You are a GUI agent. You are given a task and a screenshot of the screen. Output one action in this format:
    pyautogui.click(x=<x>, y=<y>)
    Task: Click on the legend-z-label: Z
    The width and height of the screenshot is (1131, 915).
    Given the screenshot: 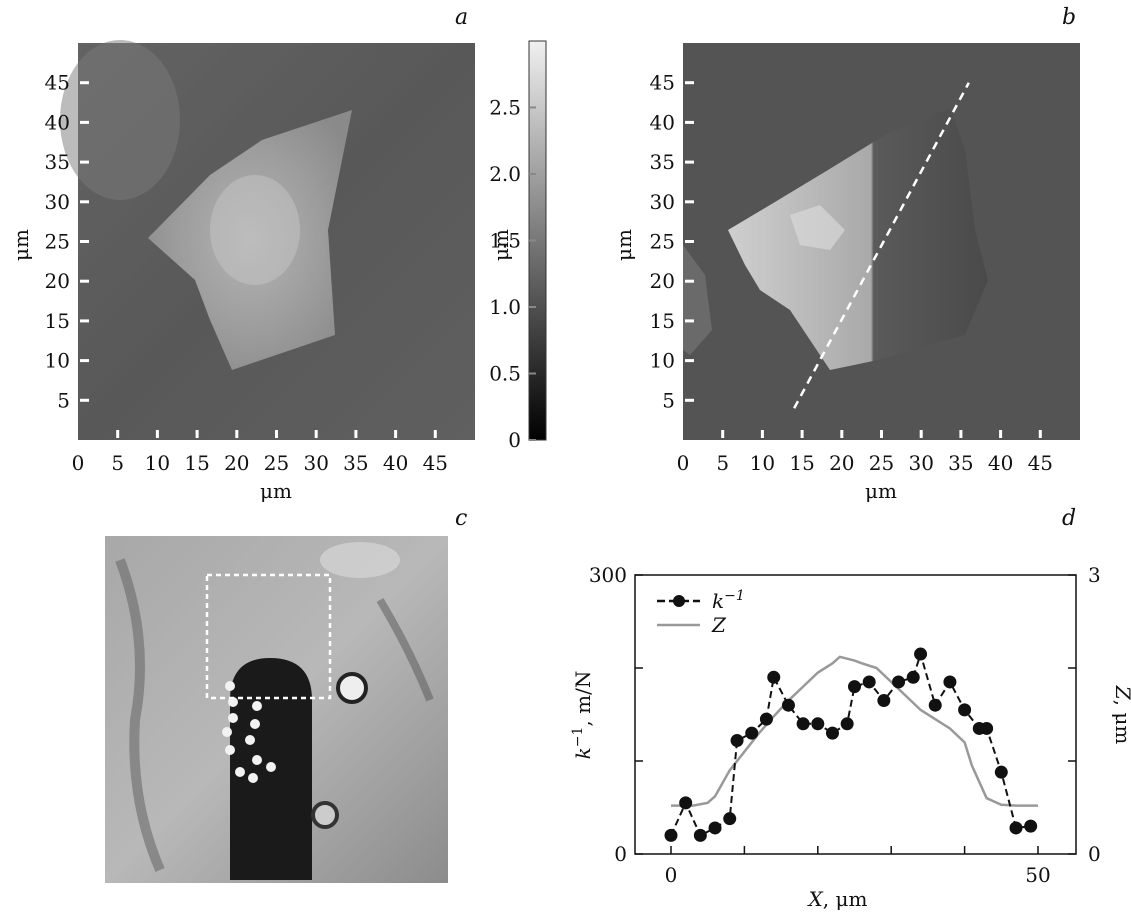 What is the action you would take?
    pyautogui.click(x=719, y=625)
    